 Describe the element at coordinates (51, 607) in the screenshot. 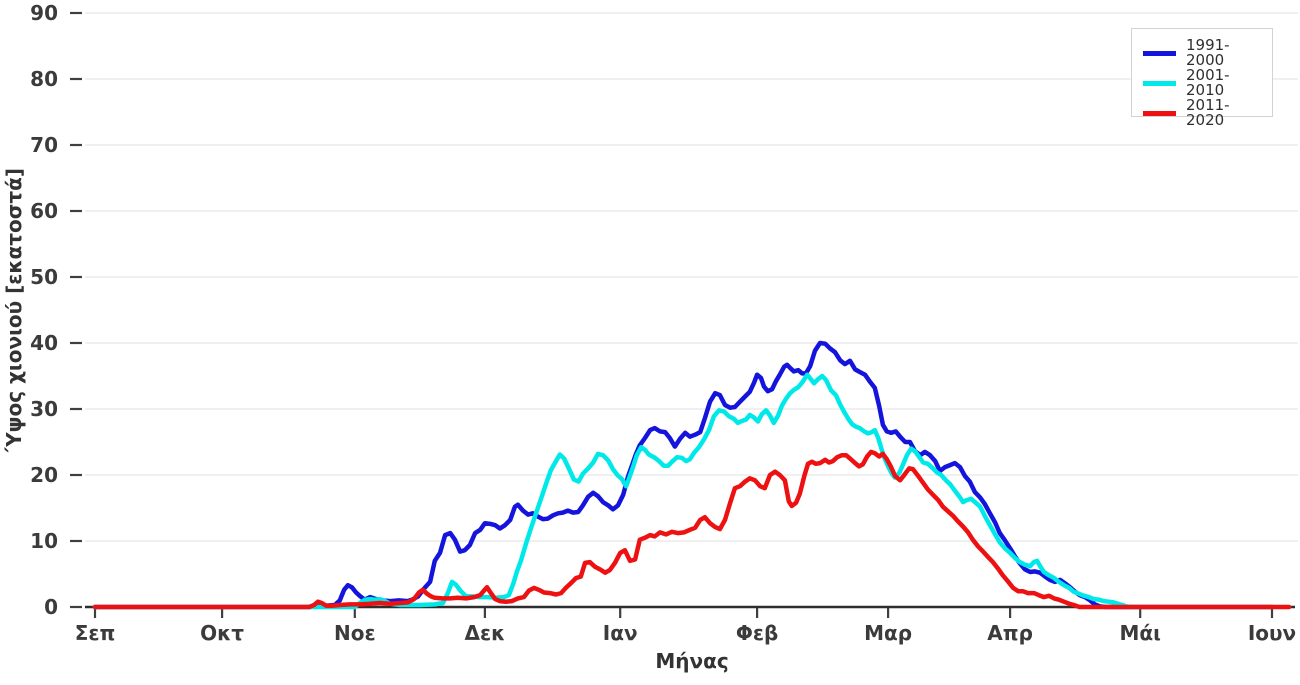

I see `y-tick-label: 0` at that location.